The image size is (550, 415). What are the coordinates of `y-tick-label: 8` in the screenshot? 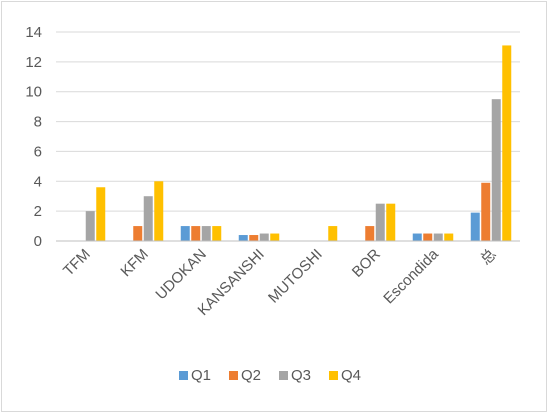 It's located at (38, 122).